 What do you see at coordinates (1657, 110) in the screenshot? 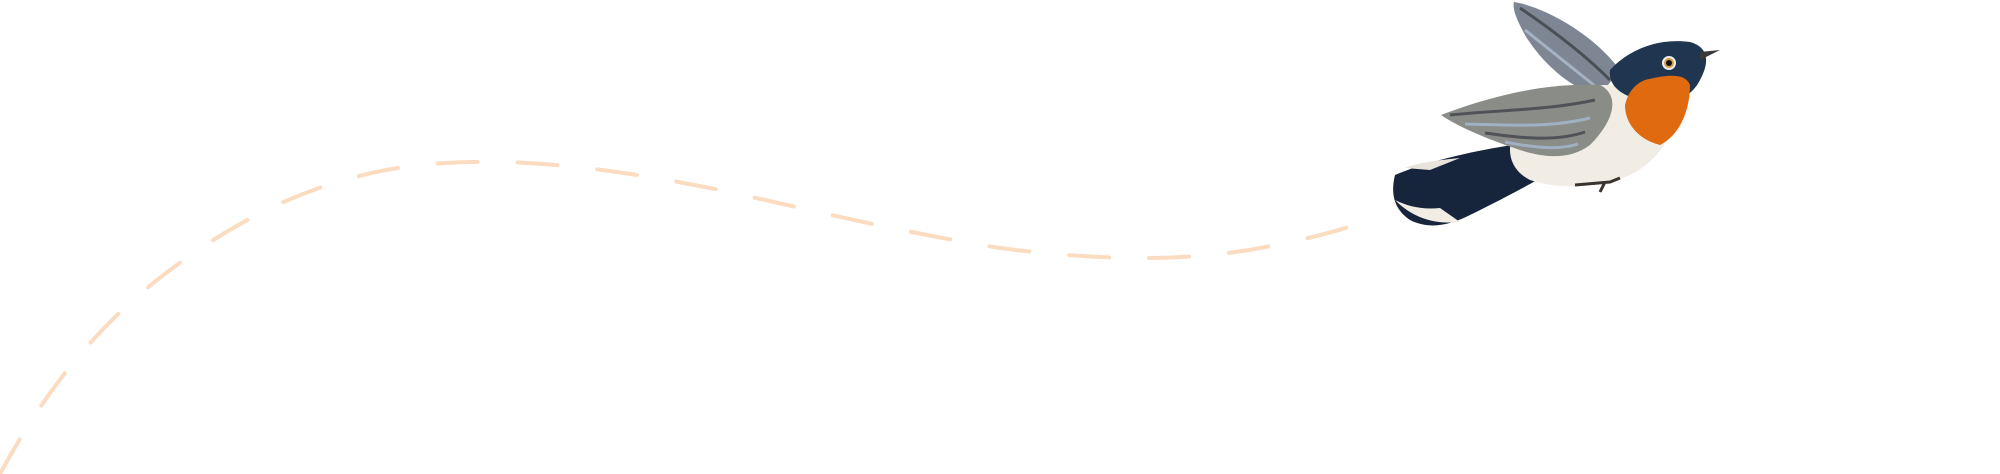
I see `bird-throat` at bounding box center [1657, 110].